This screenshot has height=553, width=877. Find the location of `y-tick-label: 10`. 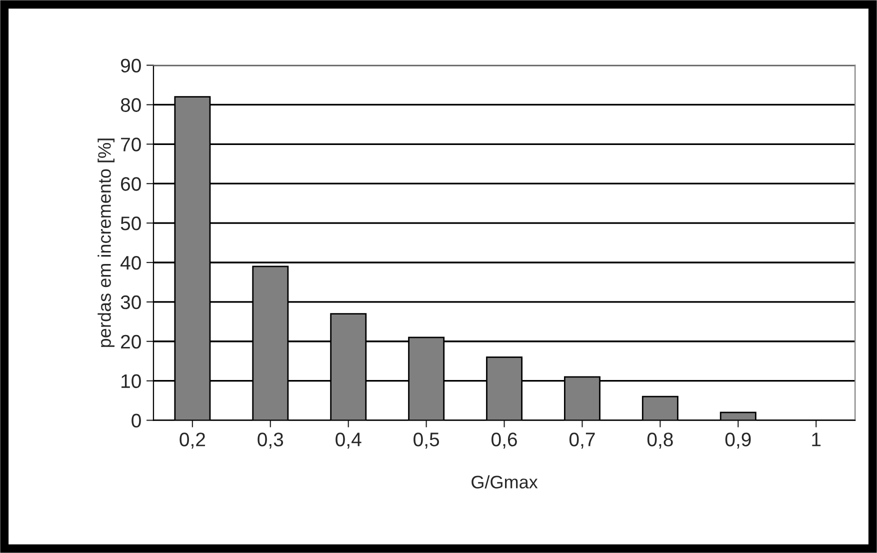

y-tick-label: 10 is located at coordinates (131, 381).